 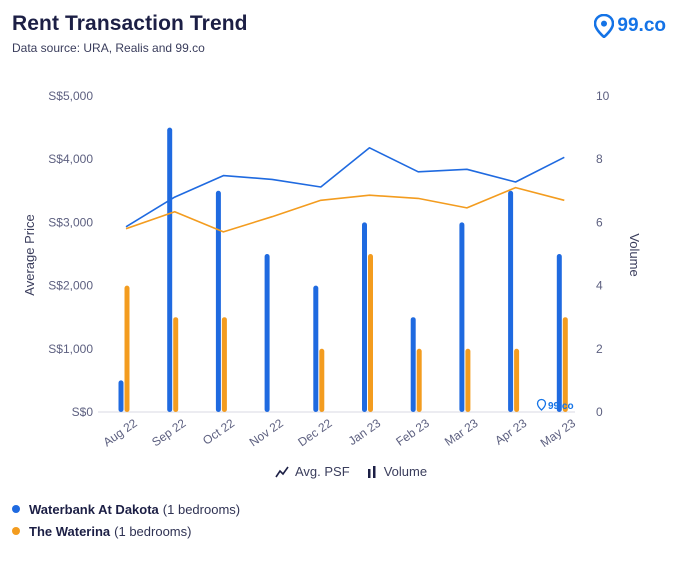 I want to click on right-axis-ticks: 0 2 4 6 8 10, so click(x=603, y=254).